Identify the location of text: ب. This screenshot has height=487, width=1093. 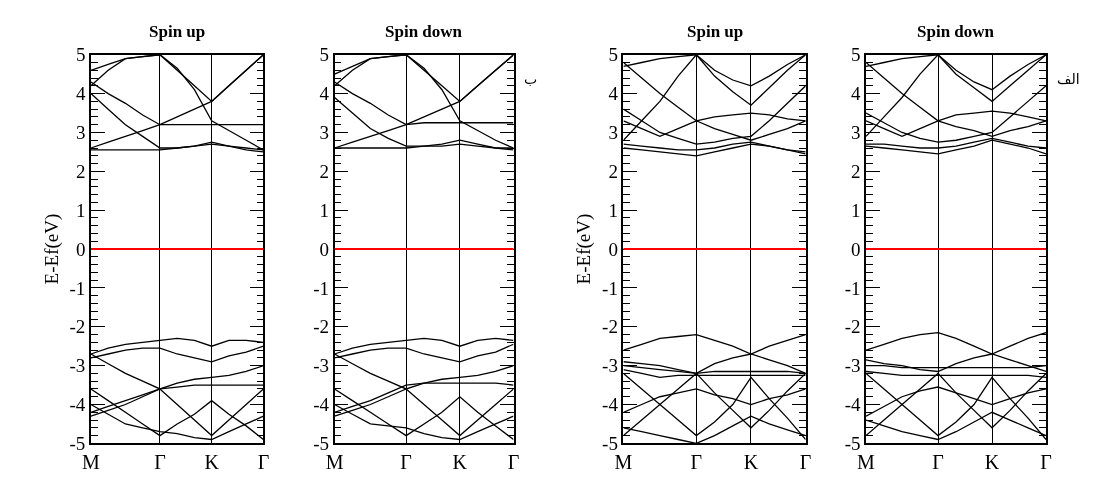
(531, 79).